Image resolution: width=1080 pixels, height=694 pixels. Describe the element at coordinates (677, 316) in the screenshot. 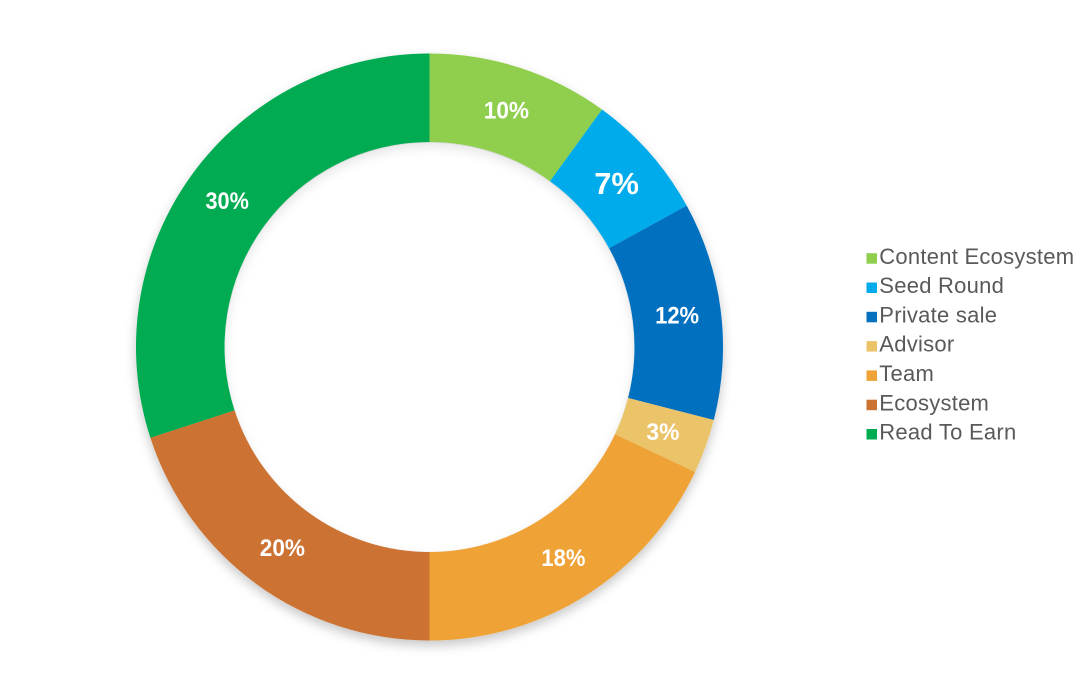

I see `svg-text: 12%` at that location.